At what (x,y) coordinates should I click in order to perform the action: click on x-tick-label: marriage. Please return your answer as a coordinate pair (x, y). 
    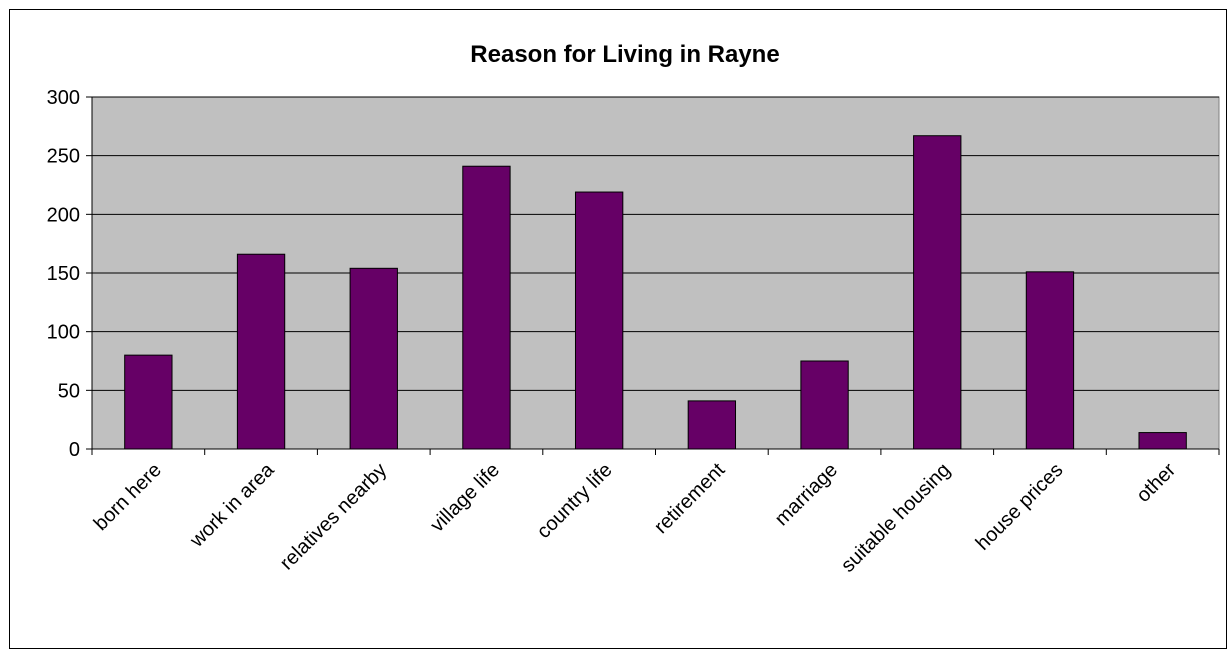
    Looking at the image, I should click on (806, 494).